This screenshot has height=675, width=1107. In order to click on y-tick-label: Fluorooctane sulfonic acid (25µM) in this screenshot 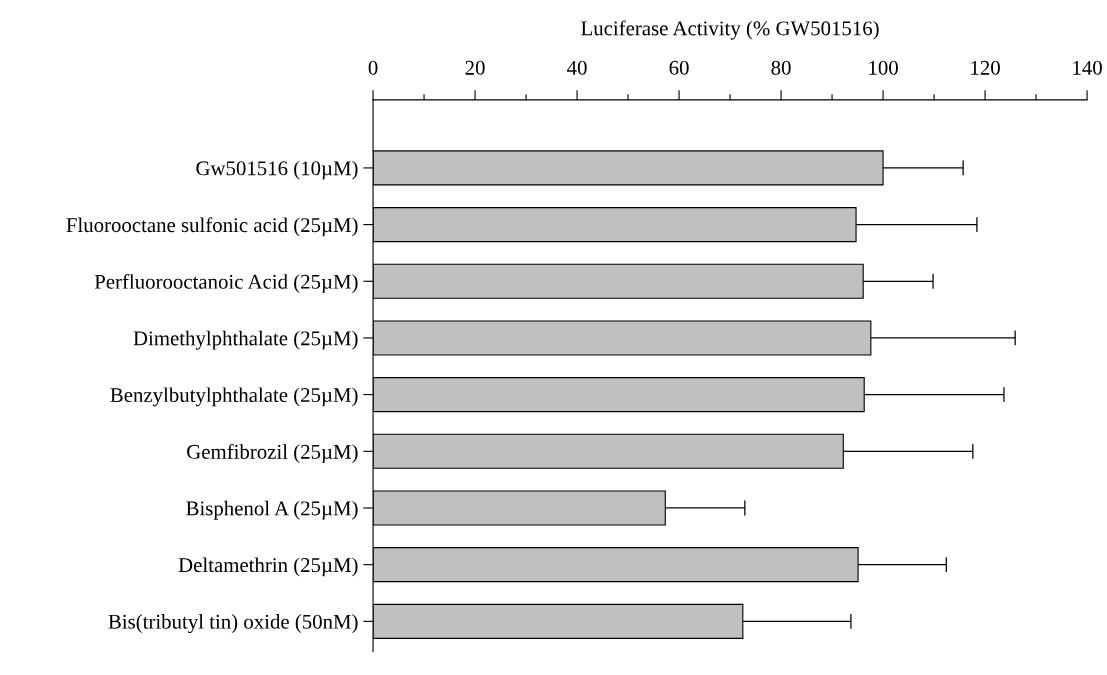, I will do `click(212, 227)`.